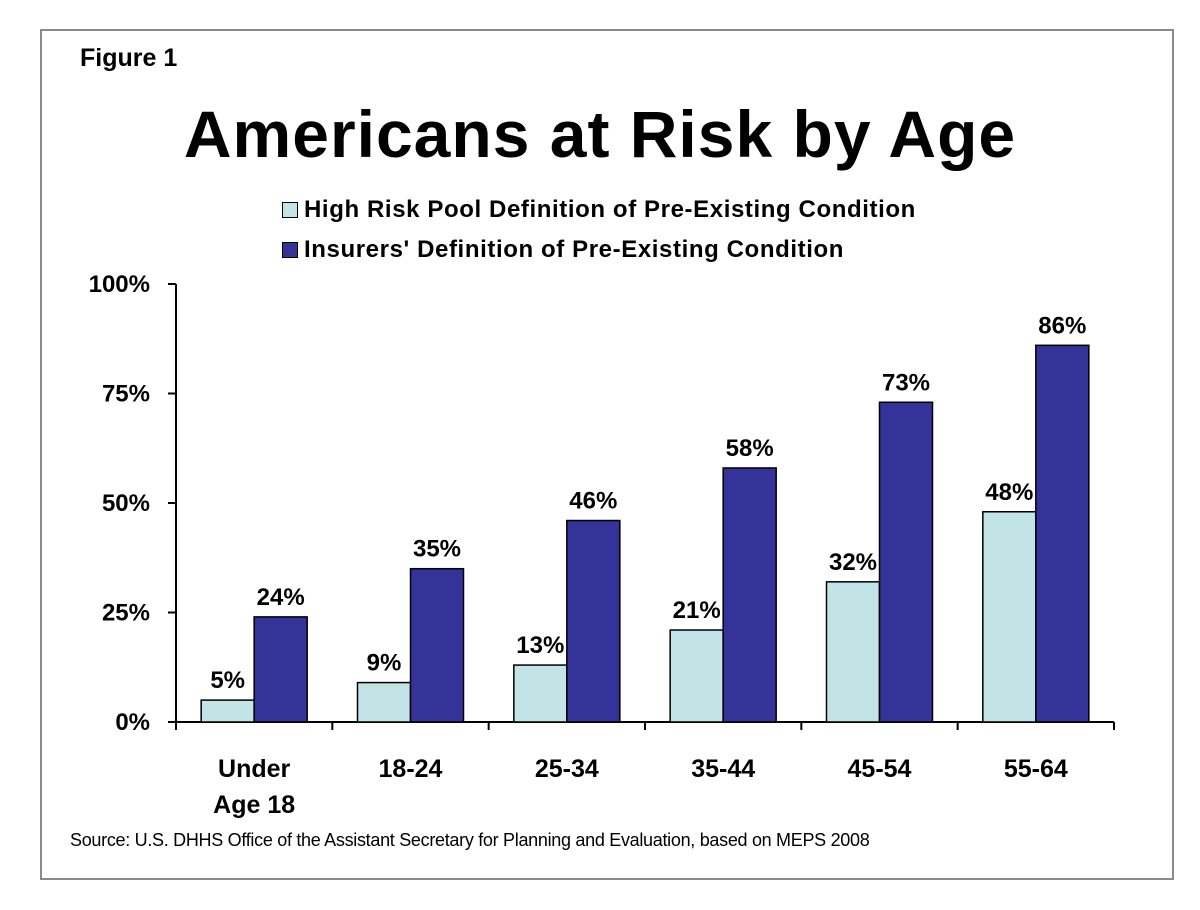  What do you see at coordinates (384, 663) in the screenshot?
I see `data-label-high-risk-pool: 9%` at bounding box center [384, 663].